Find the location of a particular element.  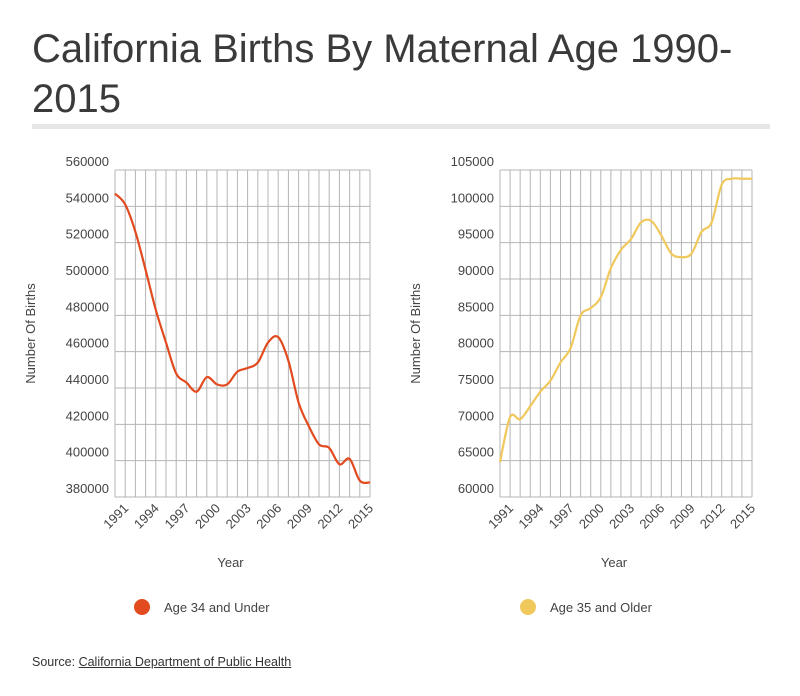

y-tick-label: 90000 is located at coordinates (476, 270).